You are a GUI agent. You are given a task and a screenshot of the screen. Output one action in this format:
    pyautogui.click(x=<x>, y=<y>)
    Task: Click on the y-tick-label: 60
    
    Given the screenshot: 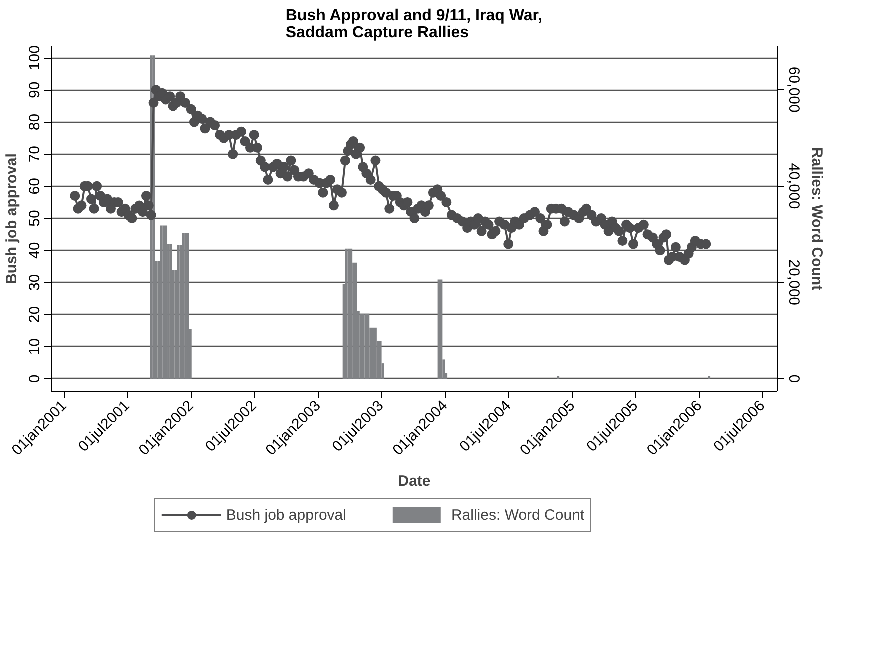 What is the action you would take?
    pyautogui.click(x=35, y=186)
    